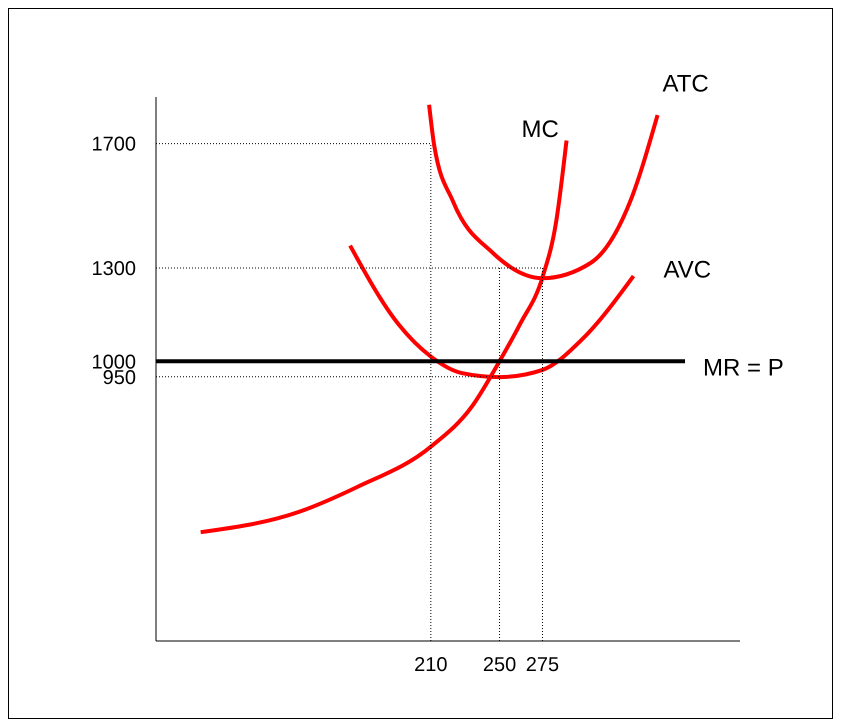  Describe the element at coordinates (540, 129) in the screenshot. I see `series-label: MC` at that location.